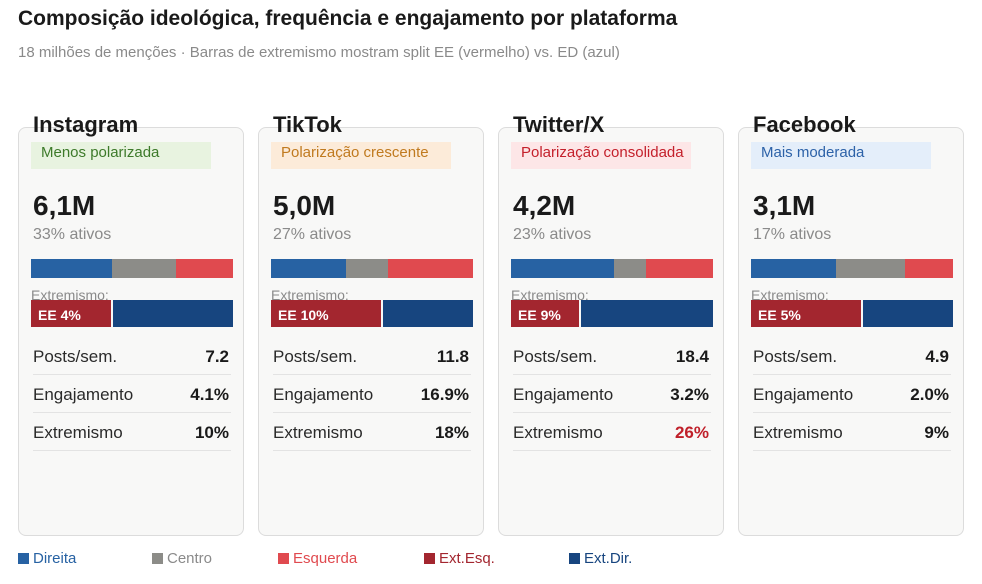  What do you see at coordinates (209, 394) in the screenshot?
I see `metric-value: 4.1%` at bounding box center [209, 394].